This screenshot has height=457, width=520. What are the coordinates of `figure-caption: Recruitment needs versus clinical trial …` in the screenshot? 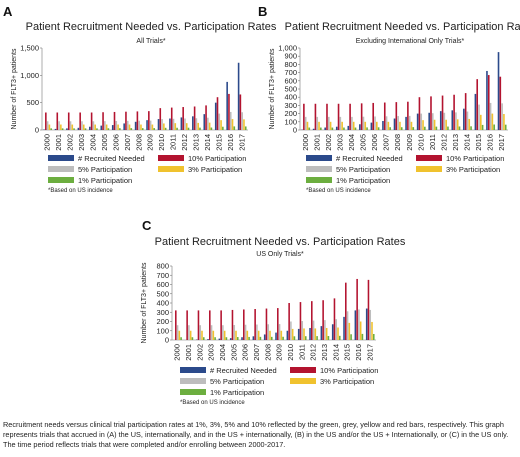 It's located at (256, 434).